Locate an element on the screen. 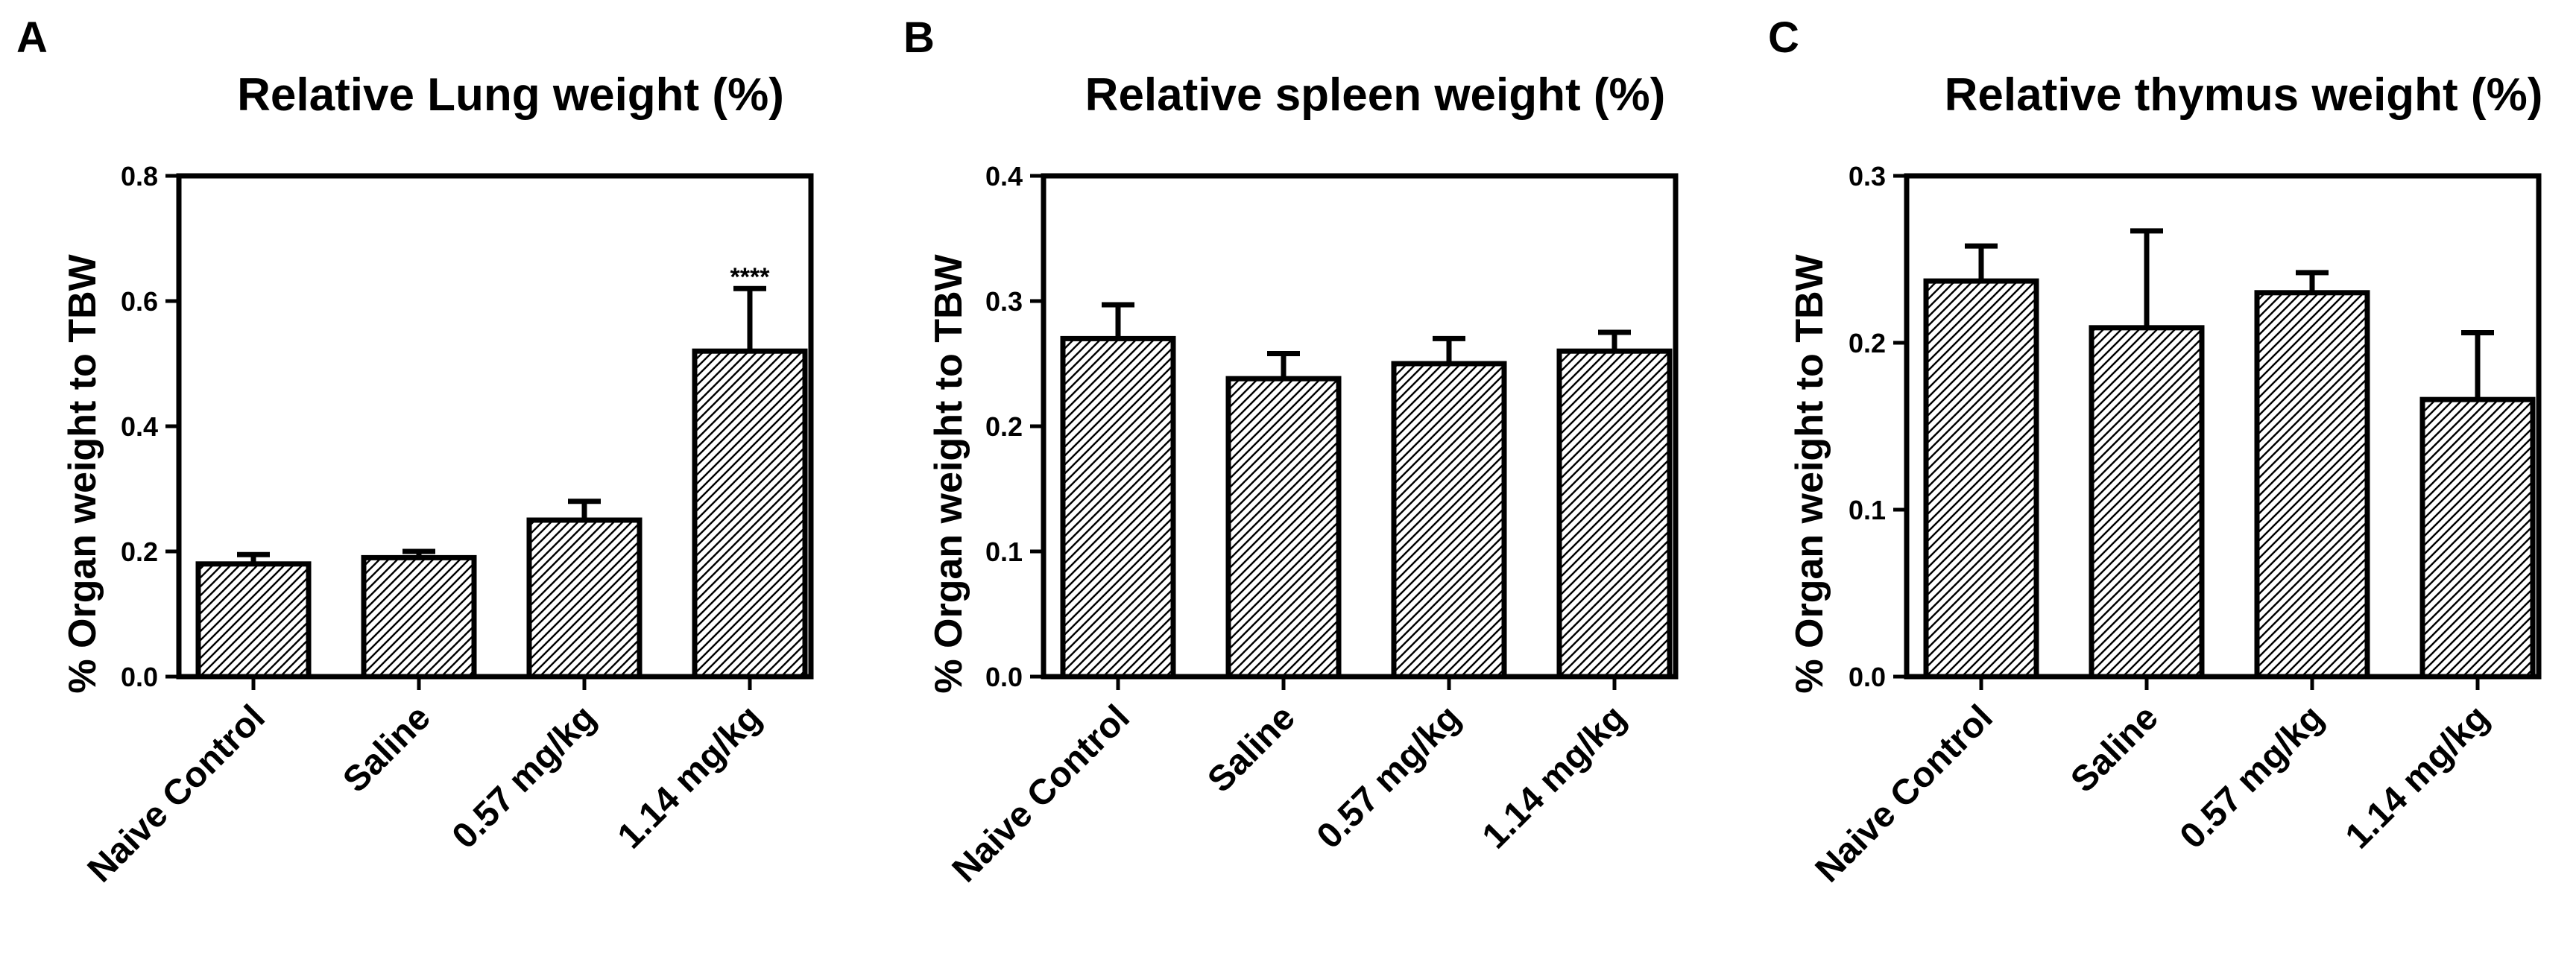 The width and height of the screenshot is (2576, 965). panel-b-category-label: Saline is located at coordinates (1251, 748).